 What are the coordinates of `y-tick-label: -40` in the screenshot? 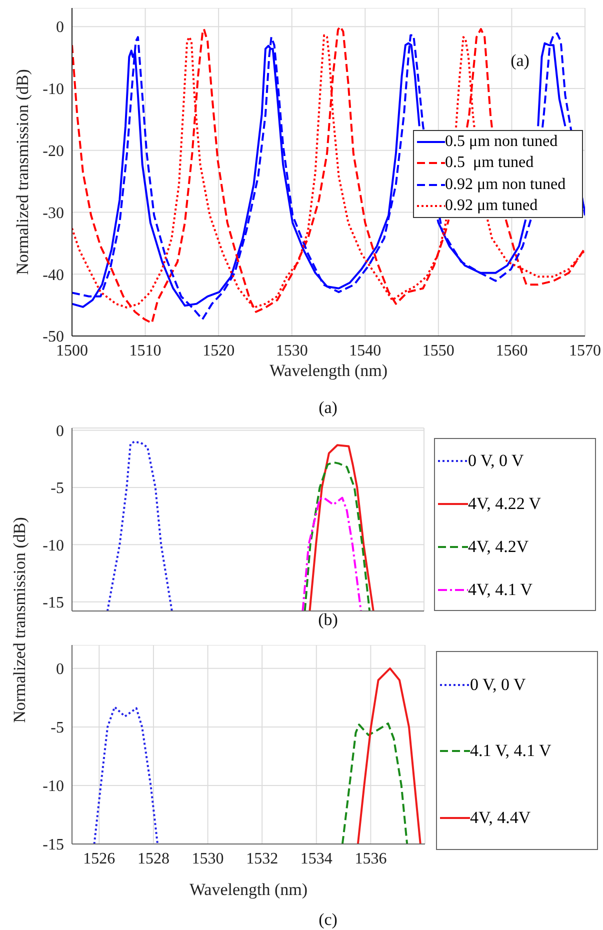 It's located at (53, 275).